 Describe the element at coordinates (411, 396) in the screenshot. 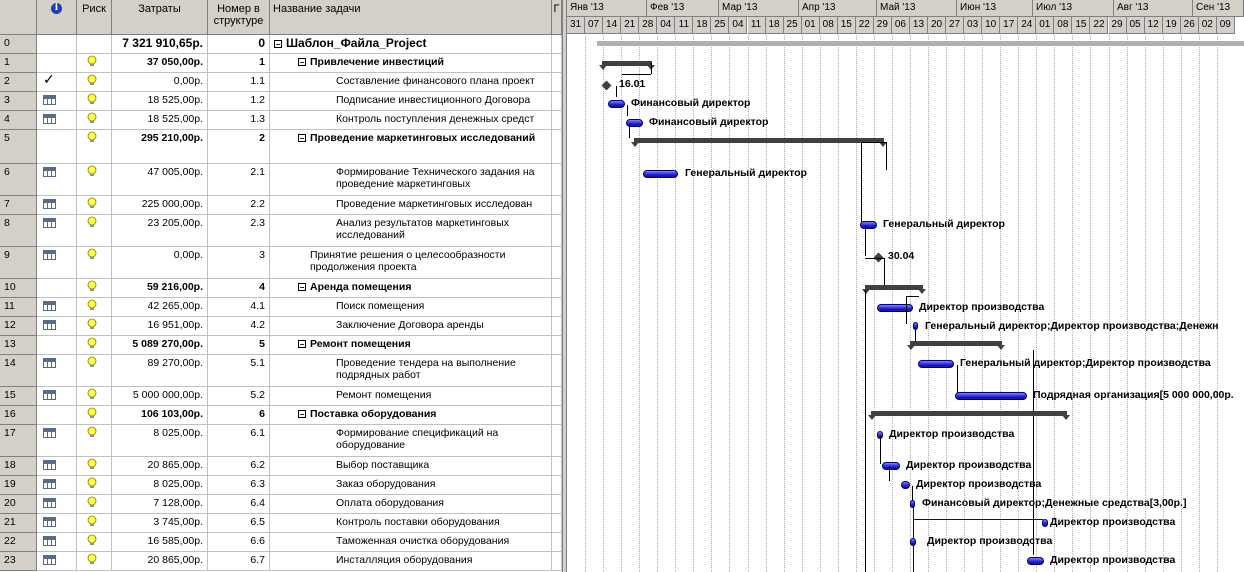

I see `task-name-cell: Ремонт помещения` at that location.